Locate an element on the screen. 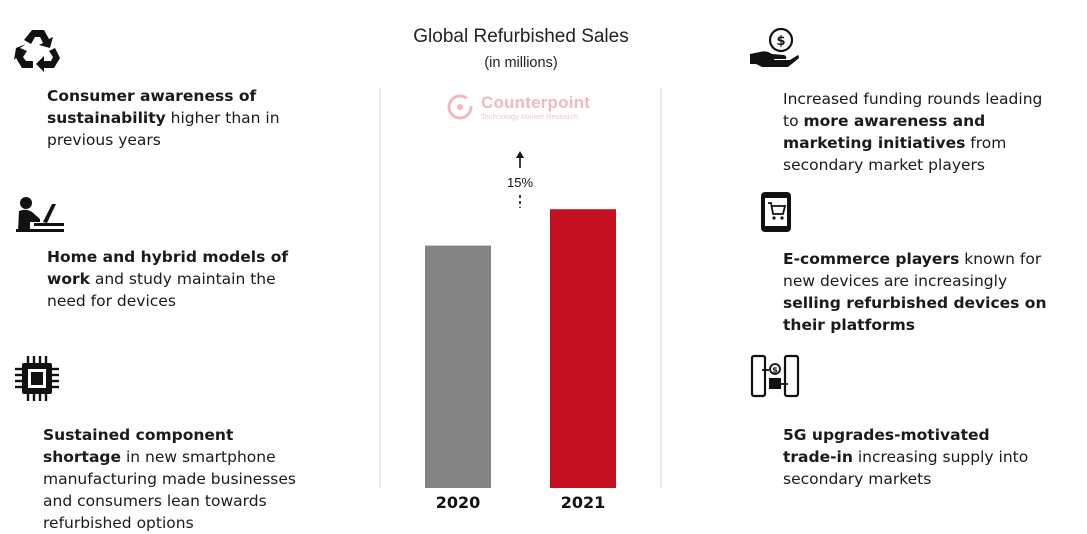  watermark-tagline: Technology Market Research is located at coordinates (530, 116).